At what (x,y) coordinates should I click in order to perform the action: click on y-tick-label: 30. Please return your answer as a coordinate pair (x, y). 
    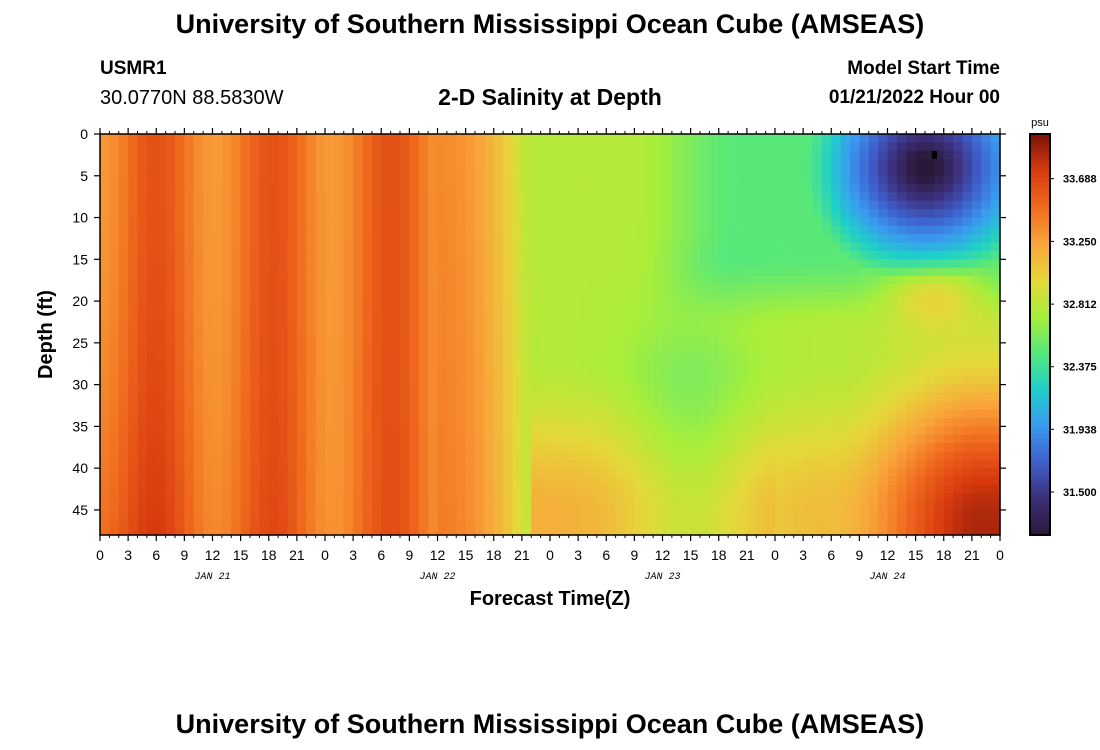
    Looking at the image, I should click on (80, 385).